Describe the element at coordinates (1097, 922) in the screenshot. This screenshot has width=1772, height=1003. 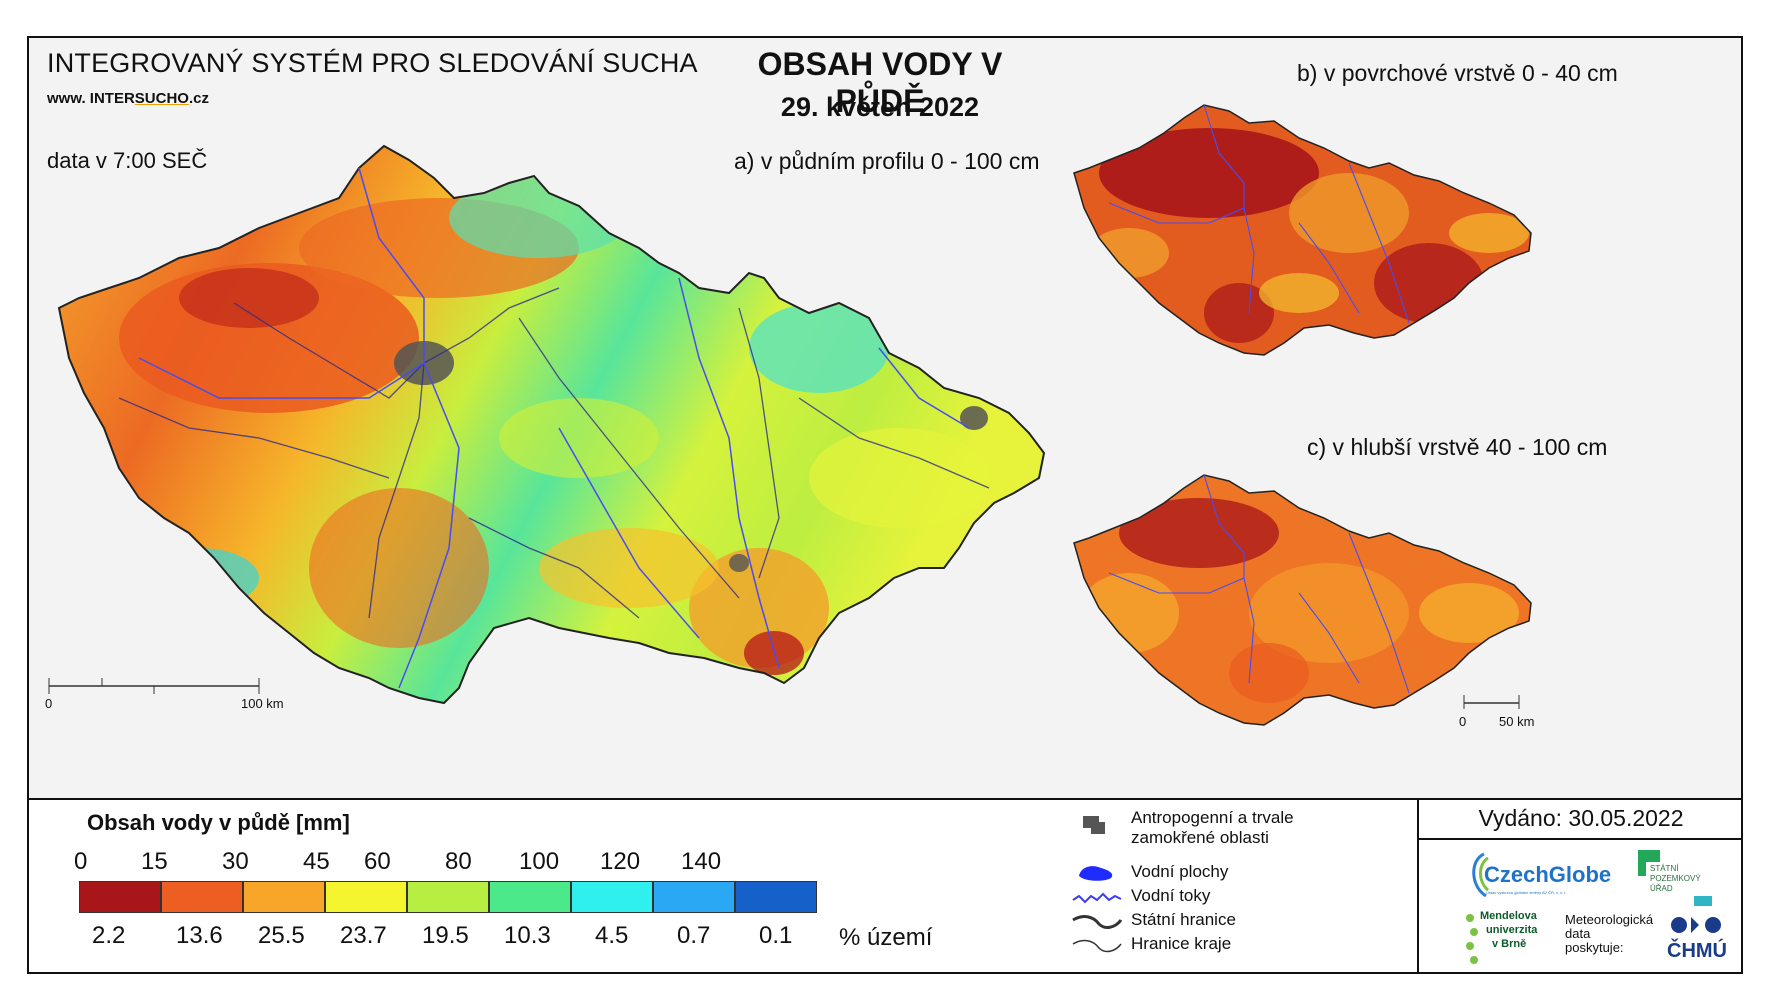
I see `state-border-icon` at that location.